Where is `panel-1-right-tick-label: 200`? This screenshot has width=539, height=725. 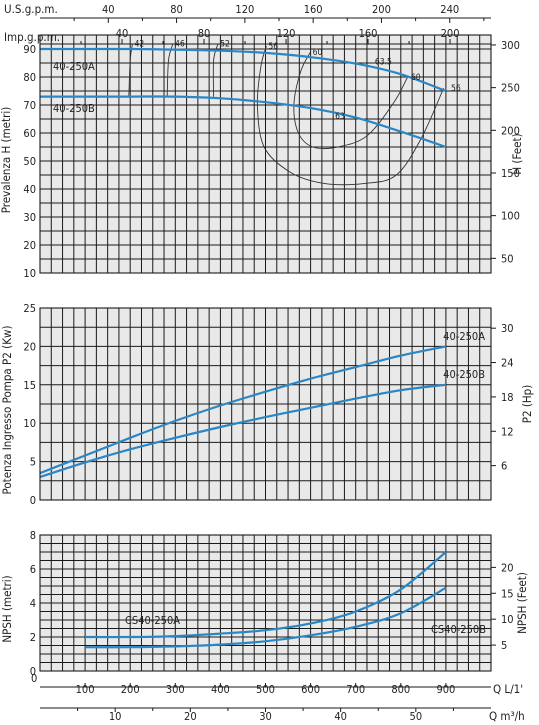 panel-1-right-tick-label: 200 is located at coordinates (510, 130).